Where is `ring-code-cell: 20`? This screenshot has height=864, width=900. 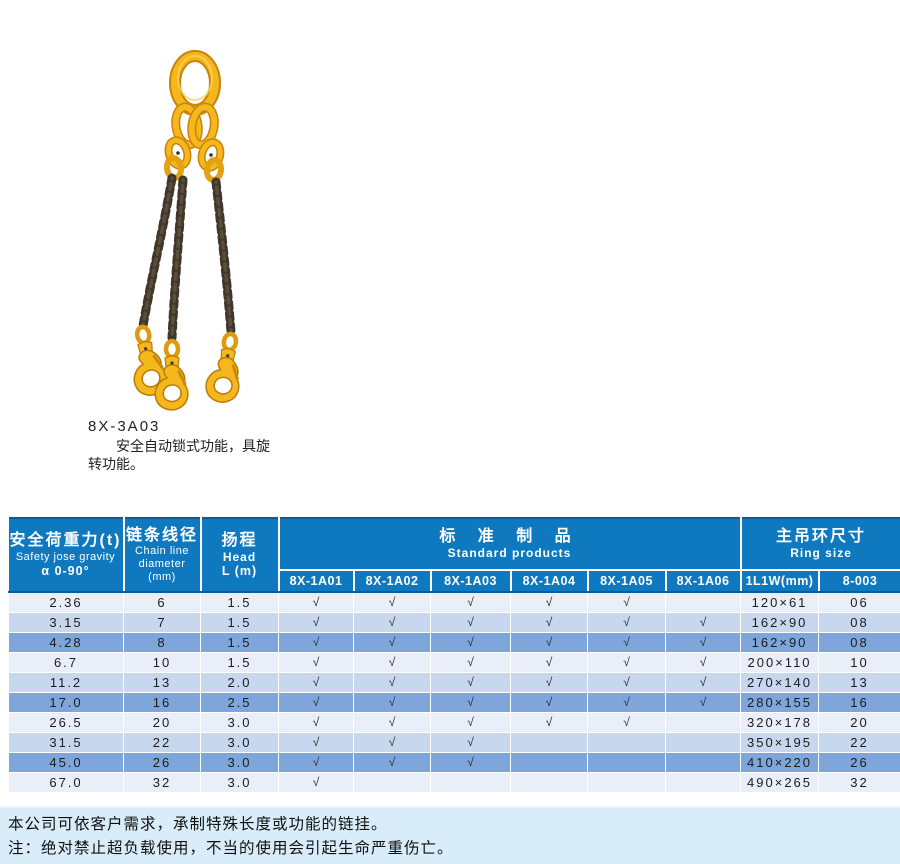
ring-code-cell: 20 is located at coordinates (859, 722).